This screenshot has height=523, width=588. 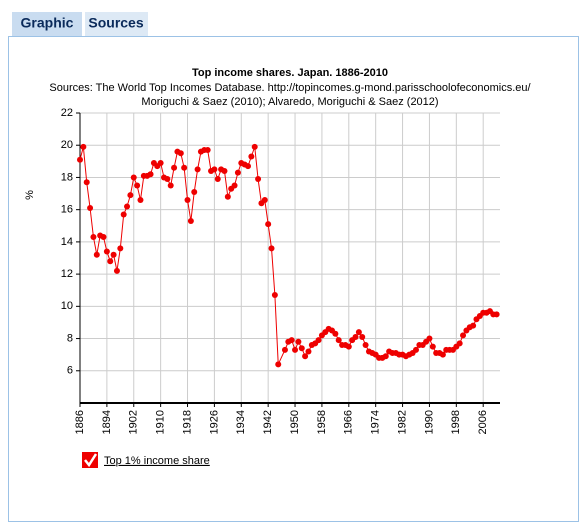 What do you see at coordinates (30, 195) in the screenshot?
I see `y-axis-label: %` at bounding box center [30, 195].